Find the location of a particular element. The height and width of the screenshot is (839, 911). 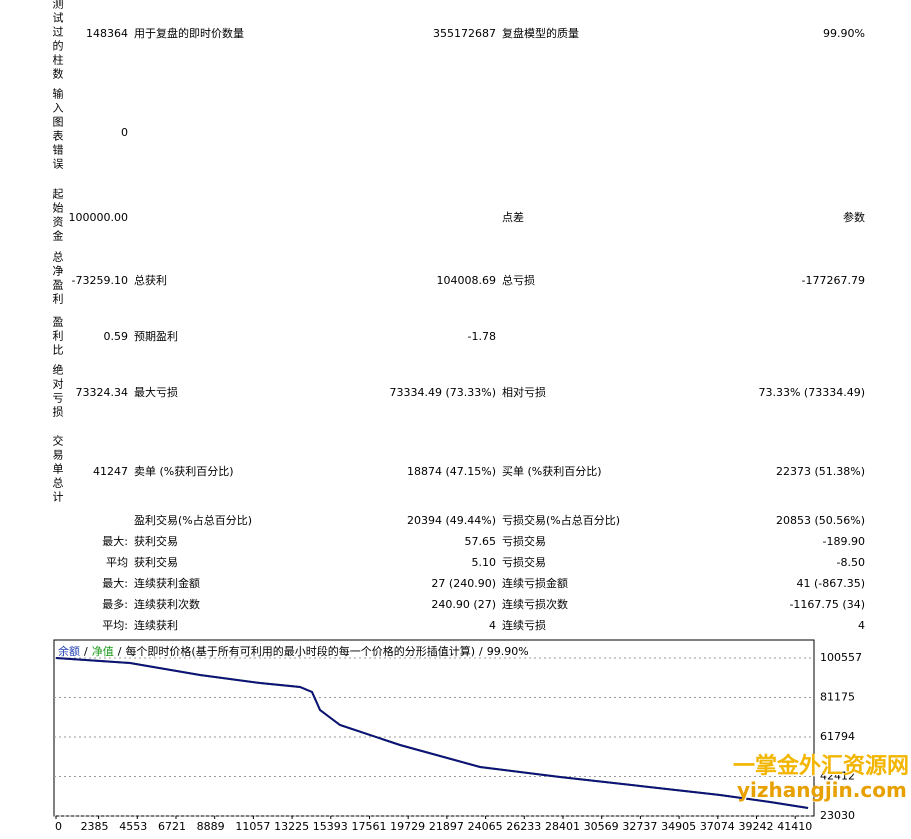

cell-value: 22373 (51.38%) is located at coordinates (820, 471).